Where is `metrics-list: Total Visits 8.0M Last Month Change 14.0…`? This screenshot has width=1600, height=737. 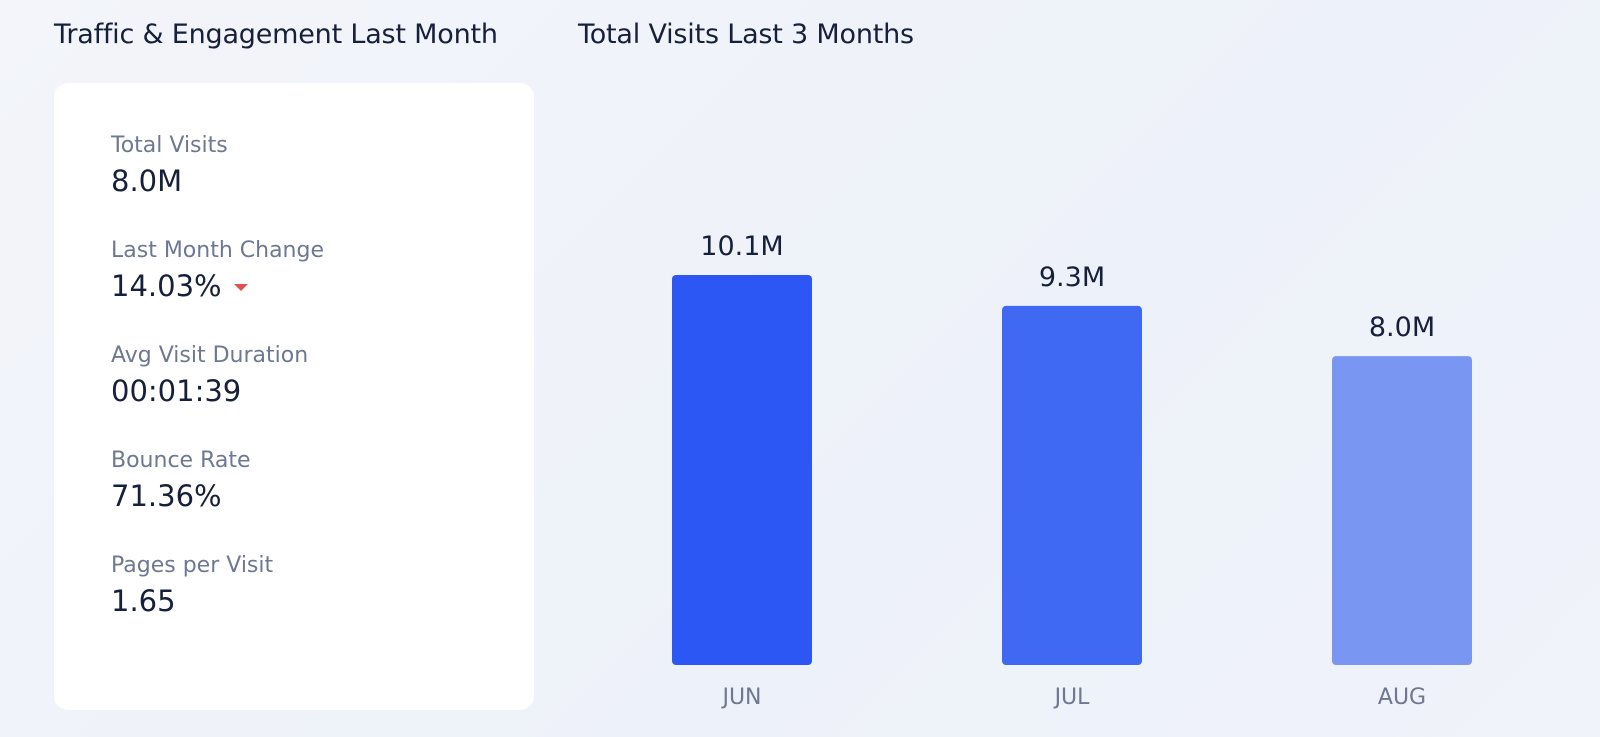 metrics-list: Total Visits 8.0M Last Month Change 14.0… is located at coordinates (217, 393).